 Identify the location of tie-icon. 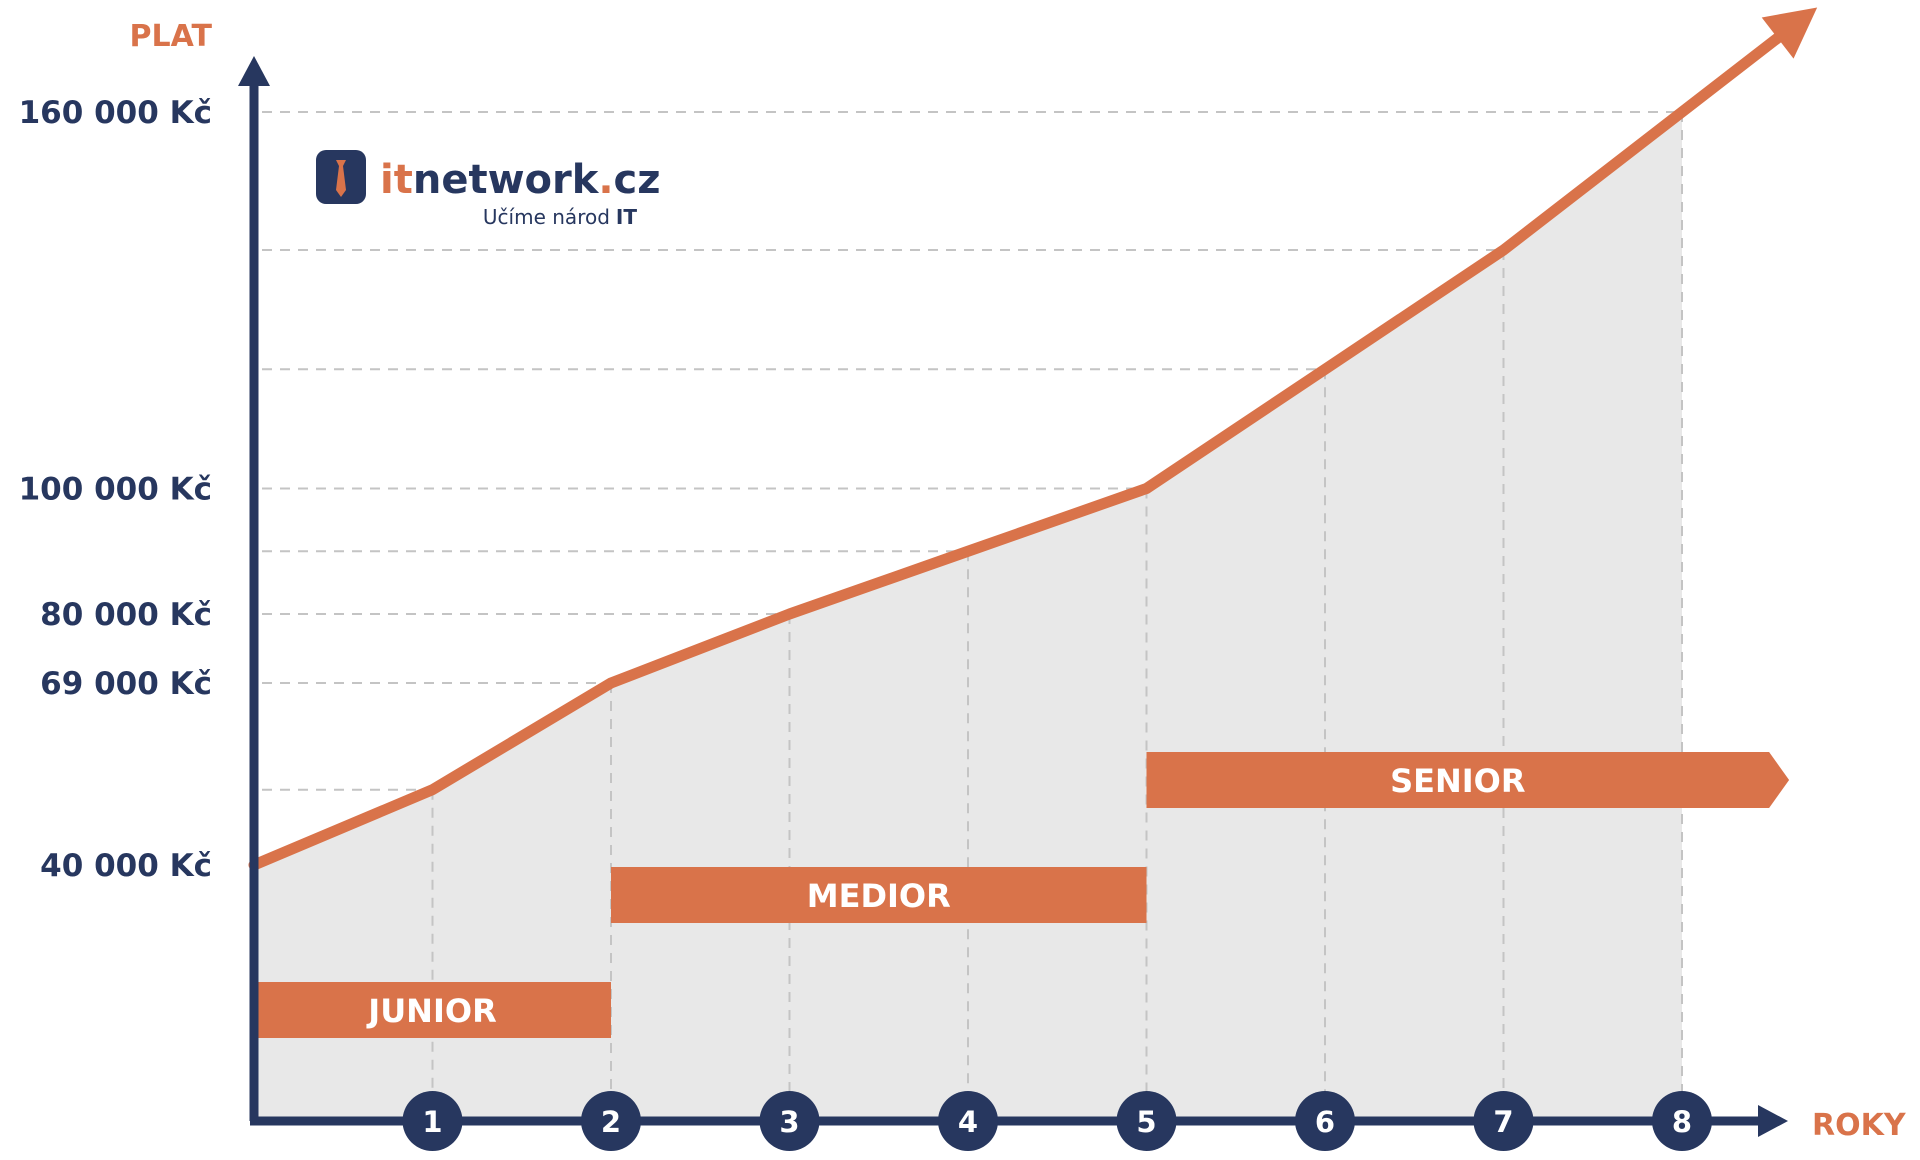
(341, 178).